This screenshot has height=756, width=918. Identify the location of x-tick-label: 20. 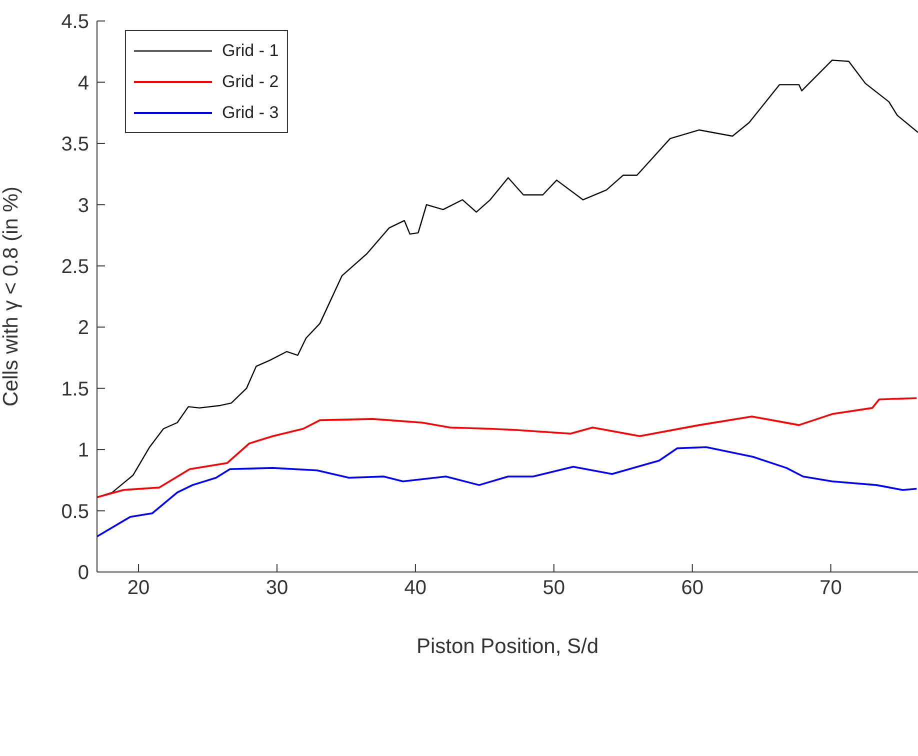
(138, 588).